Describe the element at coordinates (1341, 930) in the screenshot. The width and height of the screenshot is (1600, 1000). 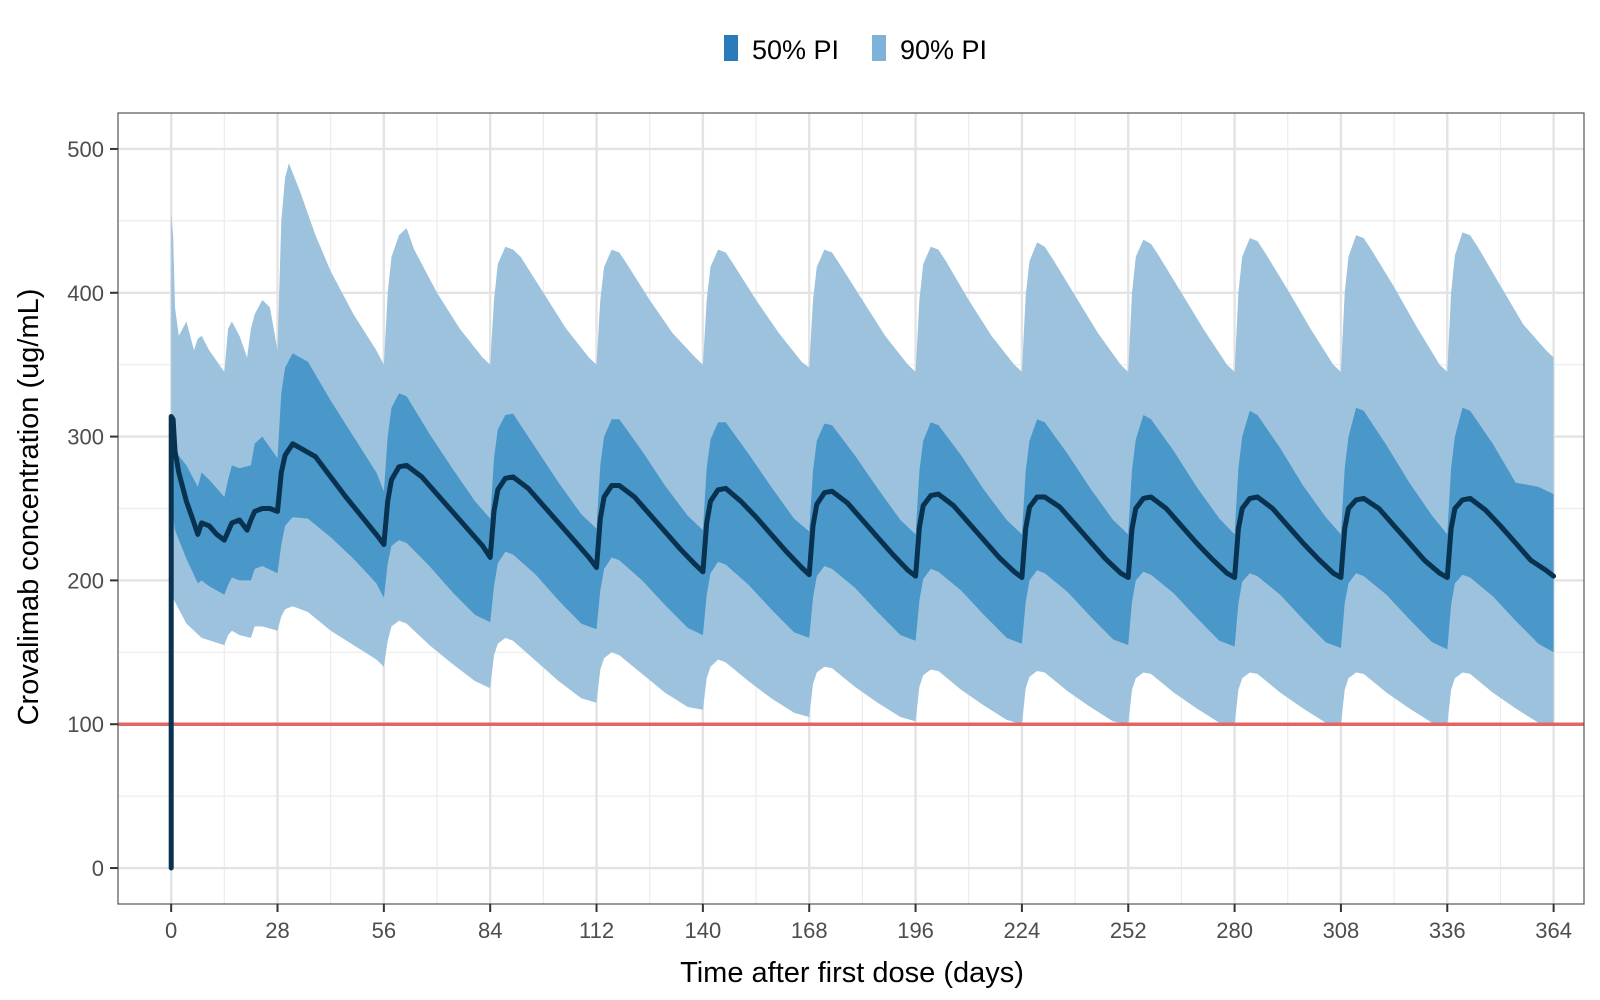
I see `x-tick-label: 308` at that location.